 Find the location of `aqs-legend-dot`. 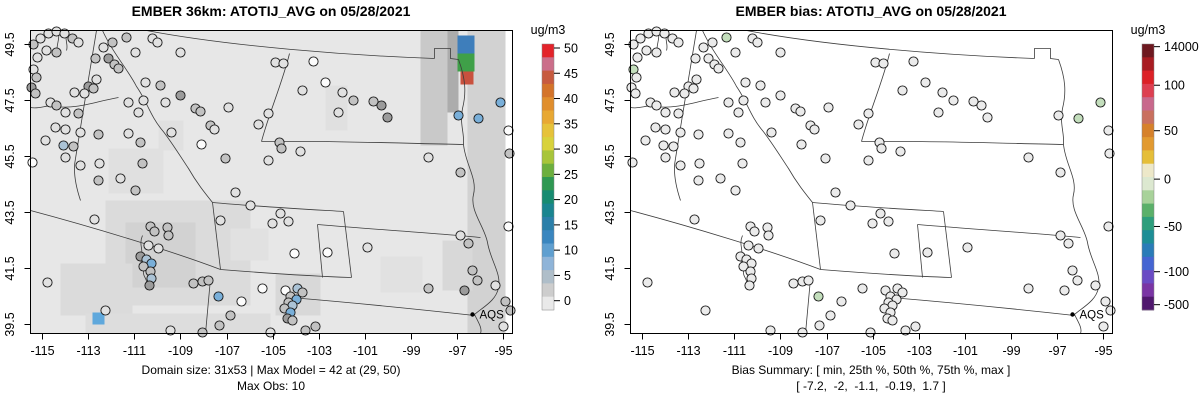

aqs-legend-dot is located at coordinates (472, 314).